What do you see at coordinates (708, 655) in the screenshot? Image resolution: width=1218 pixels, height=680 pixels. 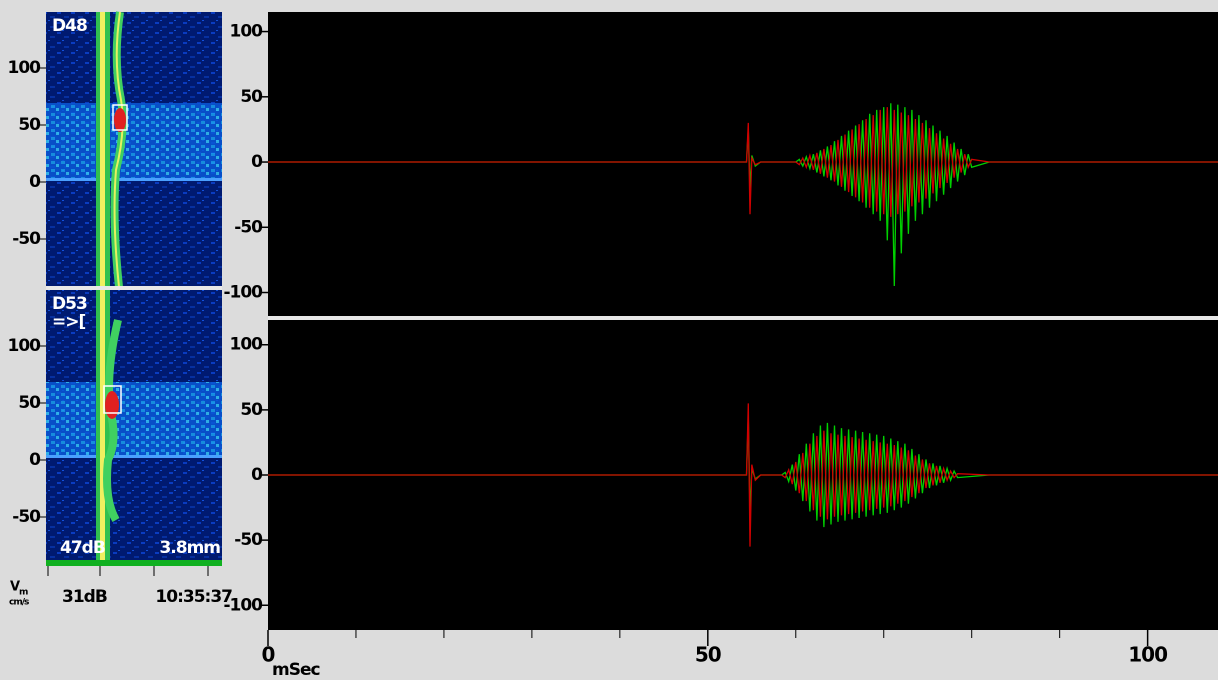 I see `x-tick-label: 50` at bounding box center [708, 655].